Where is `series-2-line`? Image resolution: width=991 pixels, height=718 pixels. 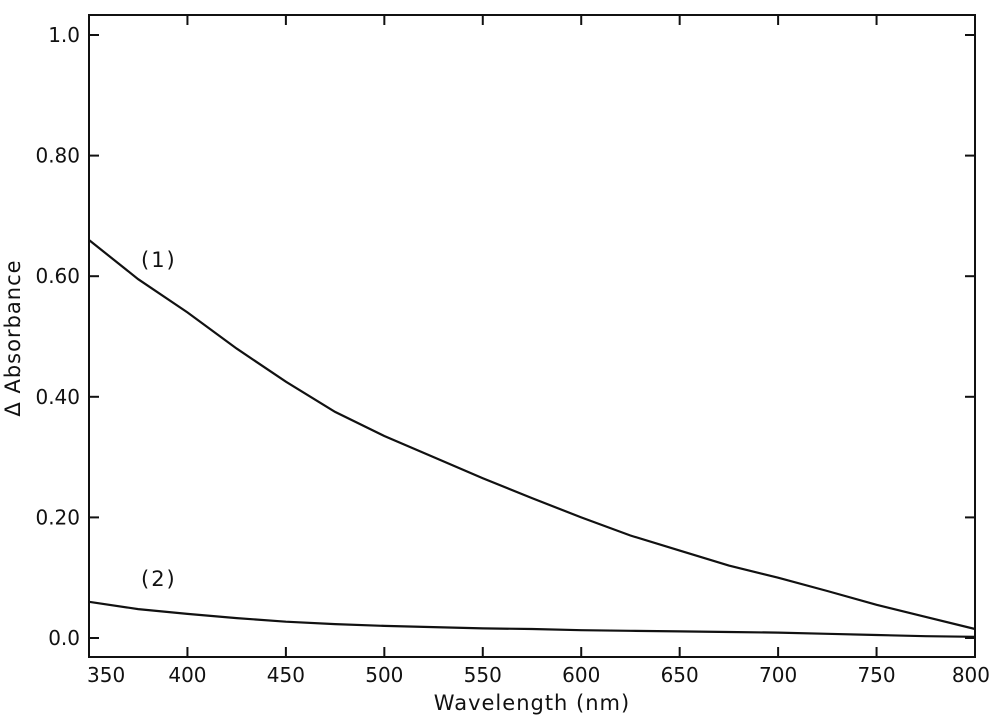
series-2-line is located at coordinates (532, 619).